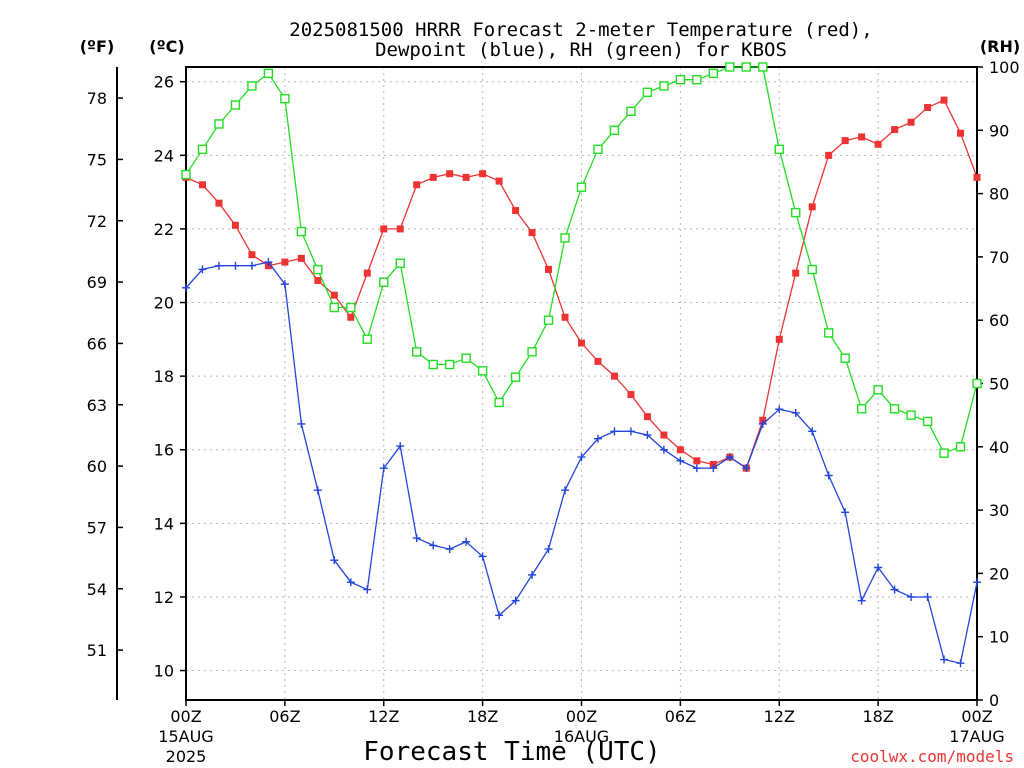 The width and height of the screenshot is (1024, 768). What do you see at coordinates (97, 159) in the screenshot?
I see `fahrenheit-tick-label: 75` at bounding box center [97, 159].